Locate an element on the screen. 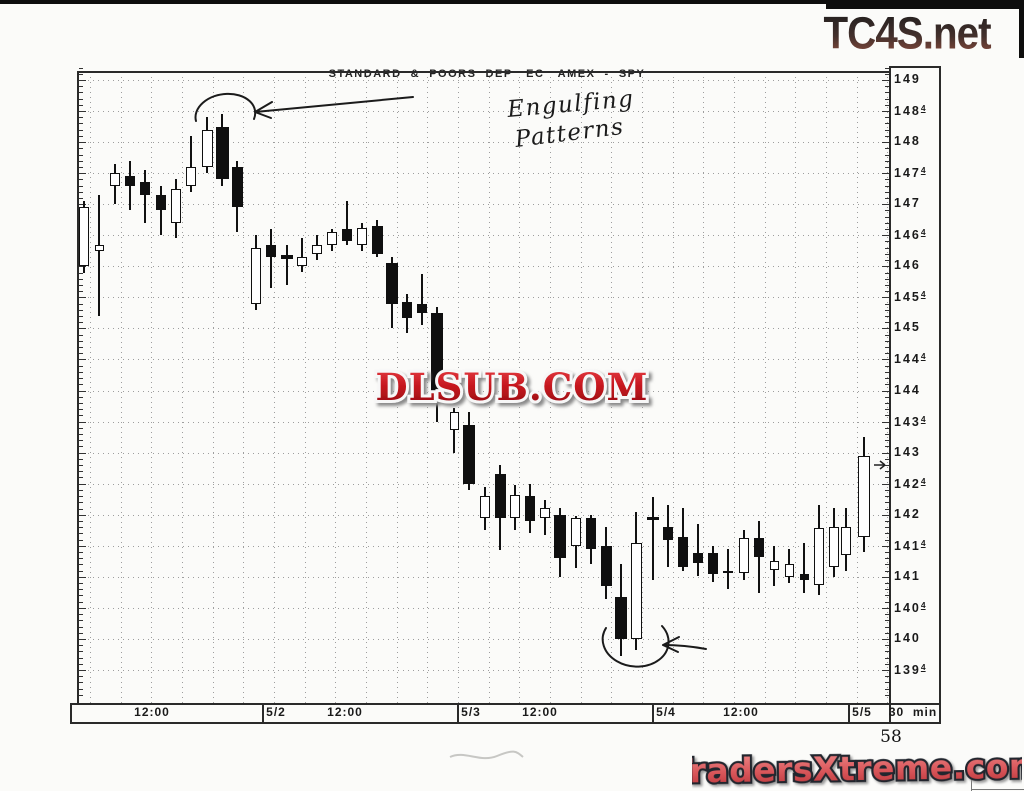 Image resolution: width=1024 pixels, height=791 pixels. y-axis-left is located at coordinates (78, 388).